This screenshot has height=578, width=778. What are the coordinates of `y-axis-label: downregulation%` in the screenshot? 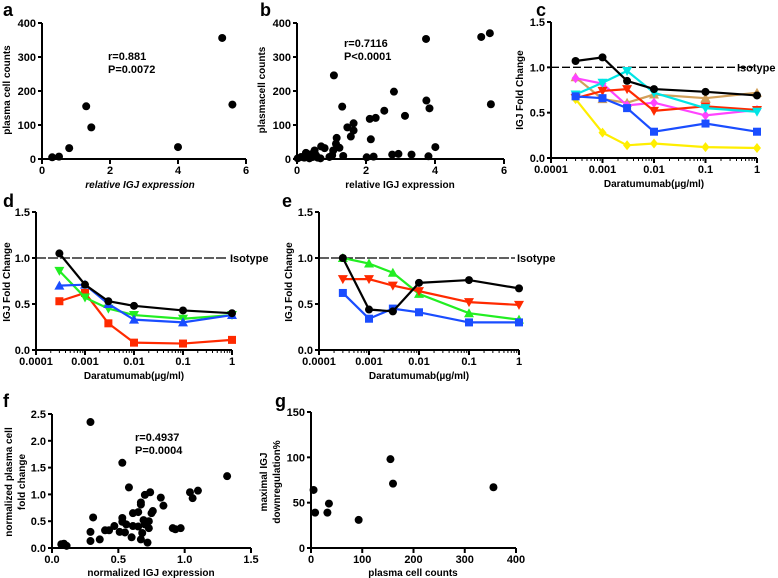 It's located at (277, 481).